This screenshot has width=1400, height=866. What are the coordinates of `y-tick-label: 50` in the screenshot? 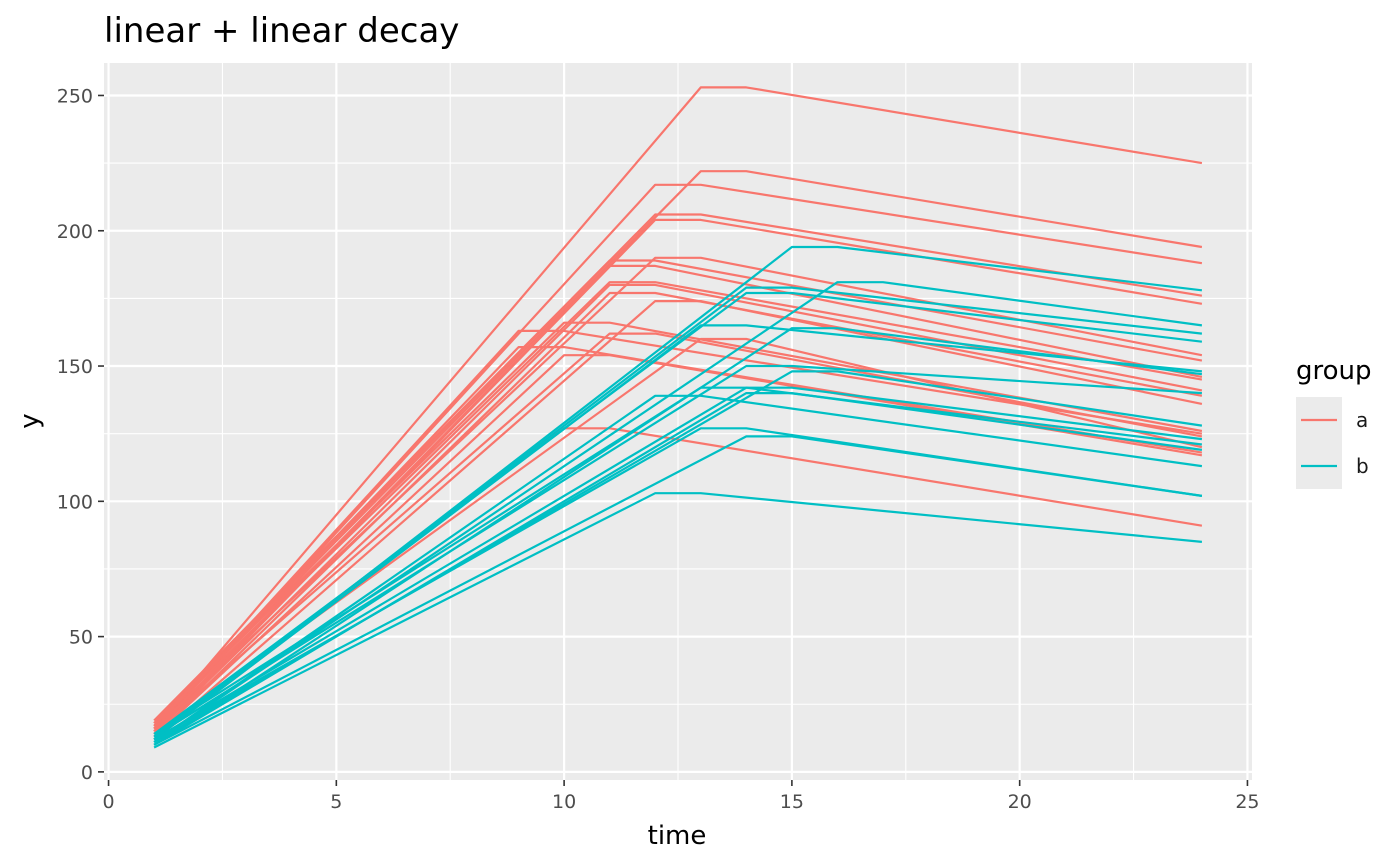 It's located at (81, 638).